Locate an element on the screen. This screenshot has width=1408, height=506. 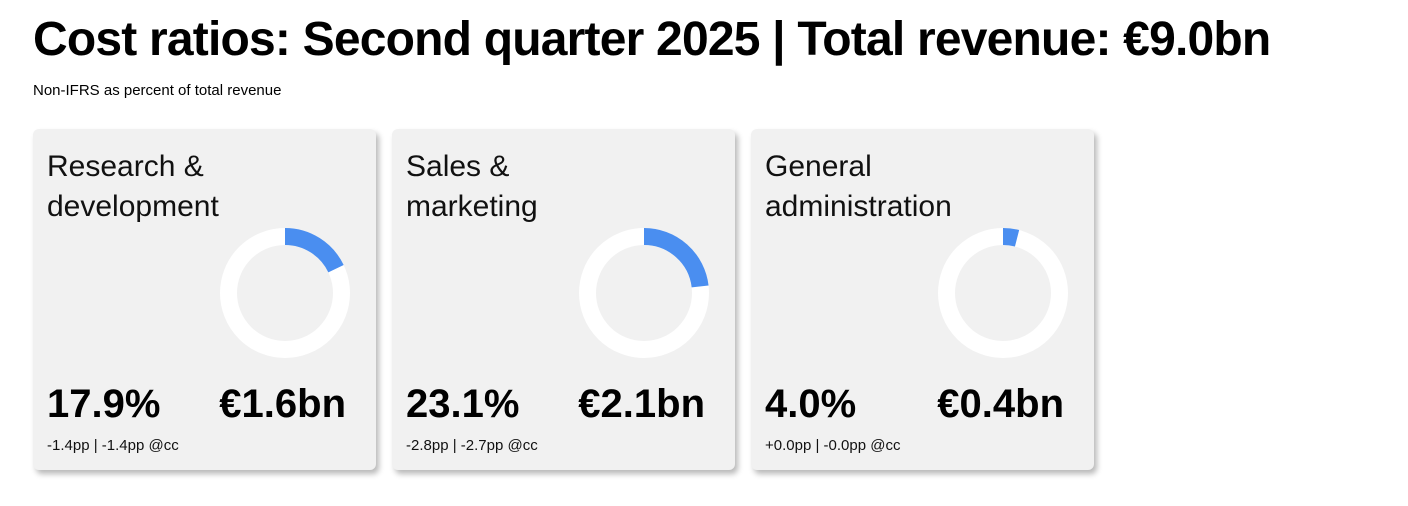
amount-value: €1.6bn is located at coordinates (282, 404).